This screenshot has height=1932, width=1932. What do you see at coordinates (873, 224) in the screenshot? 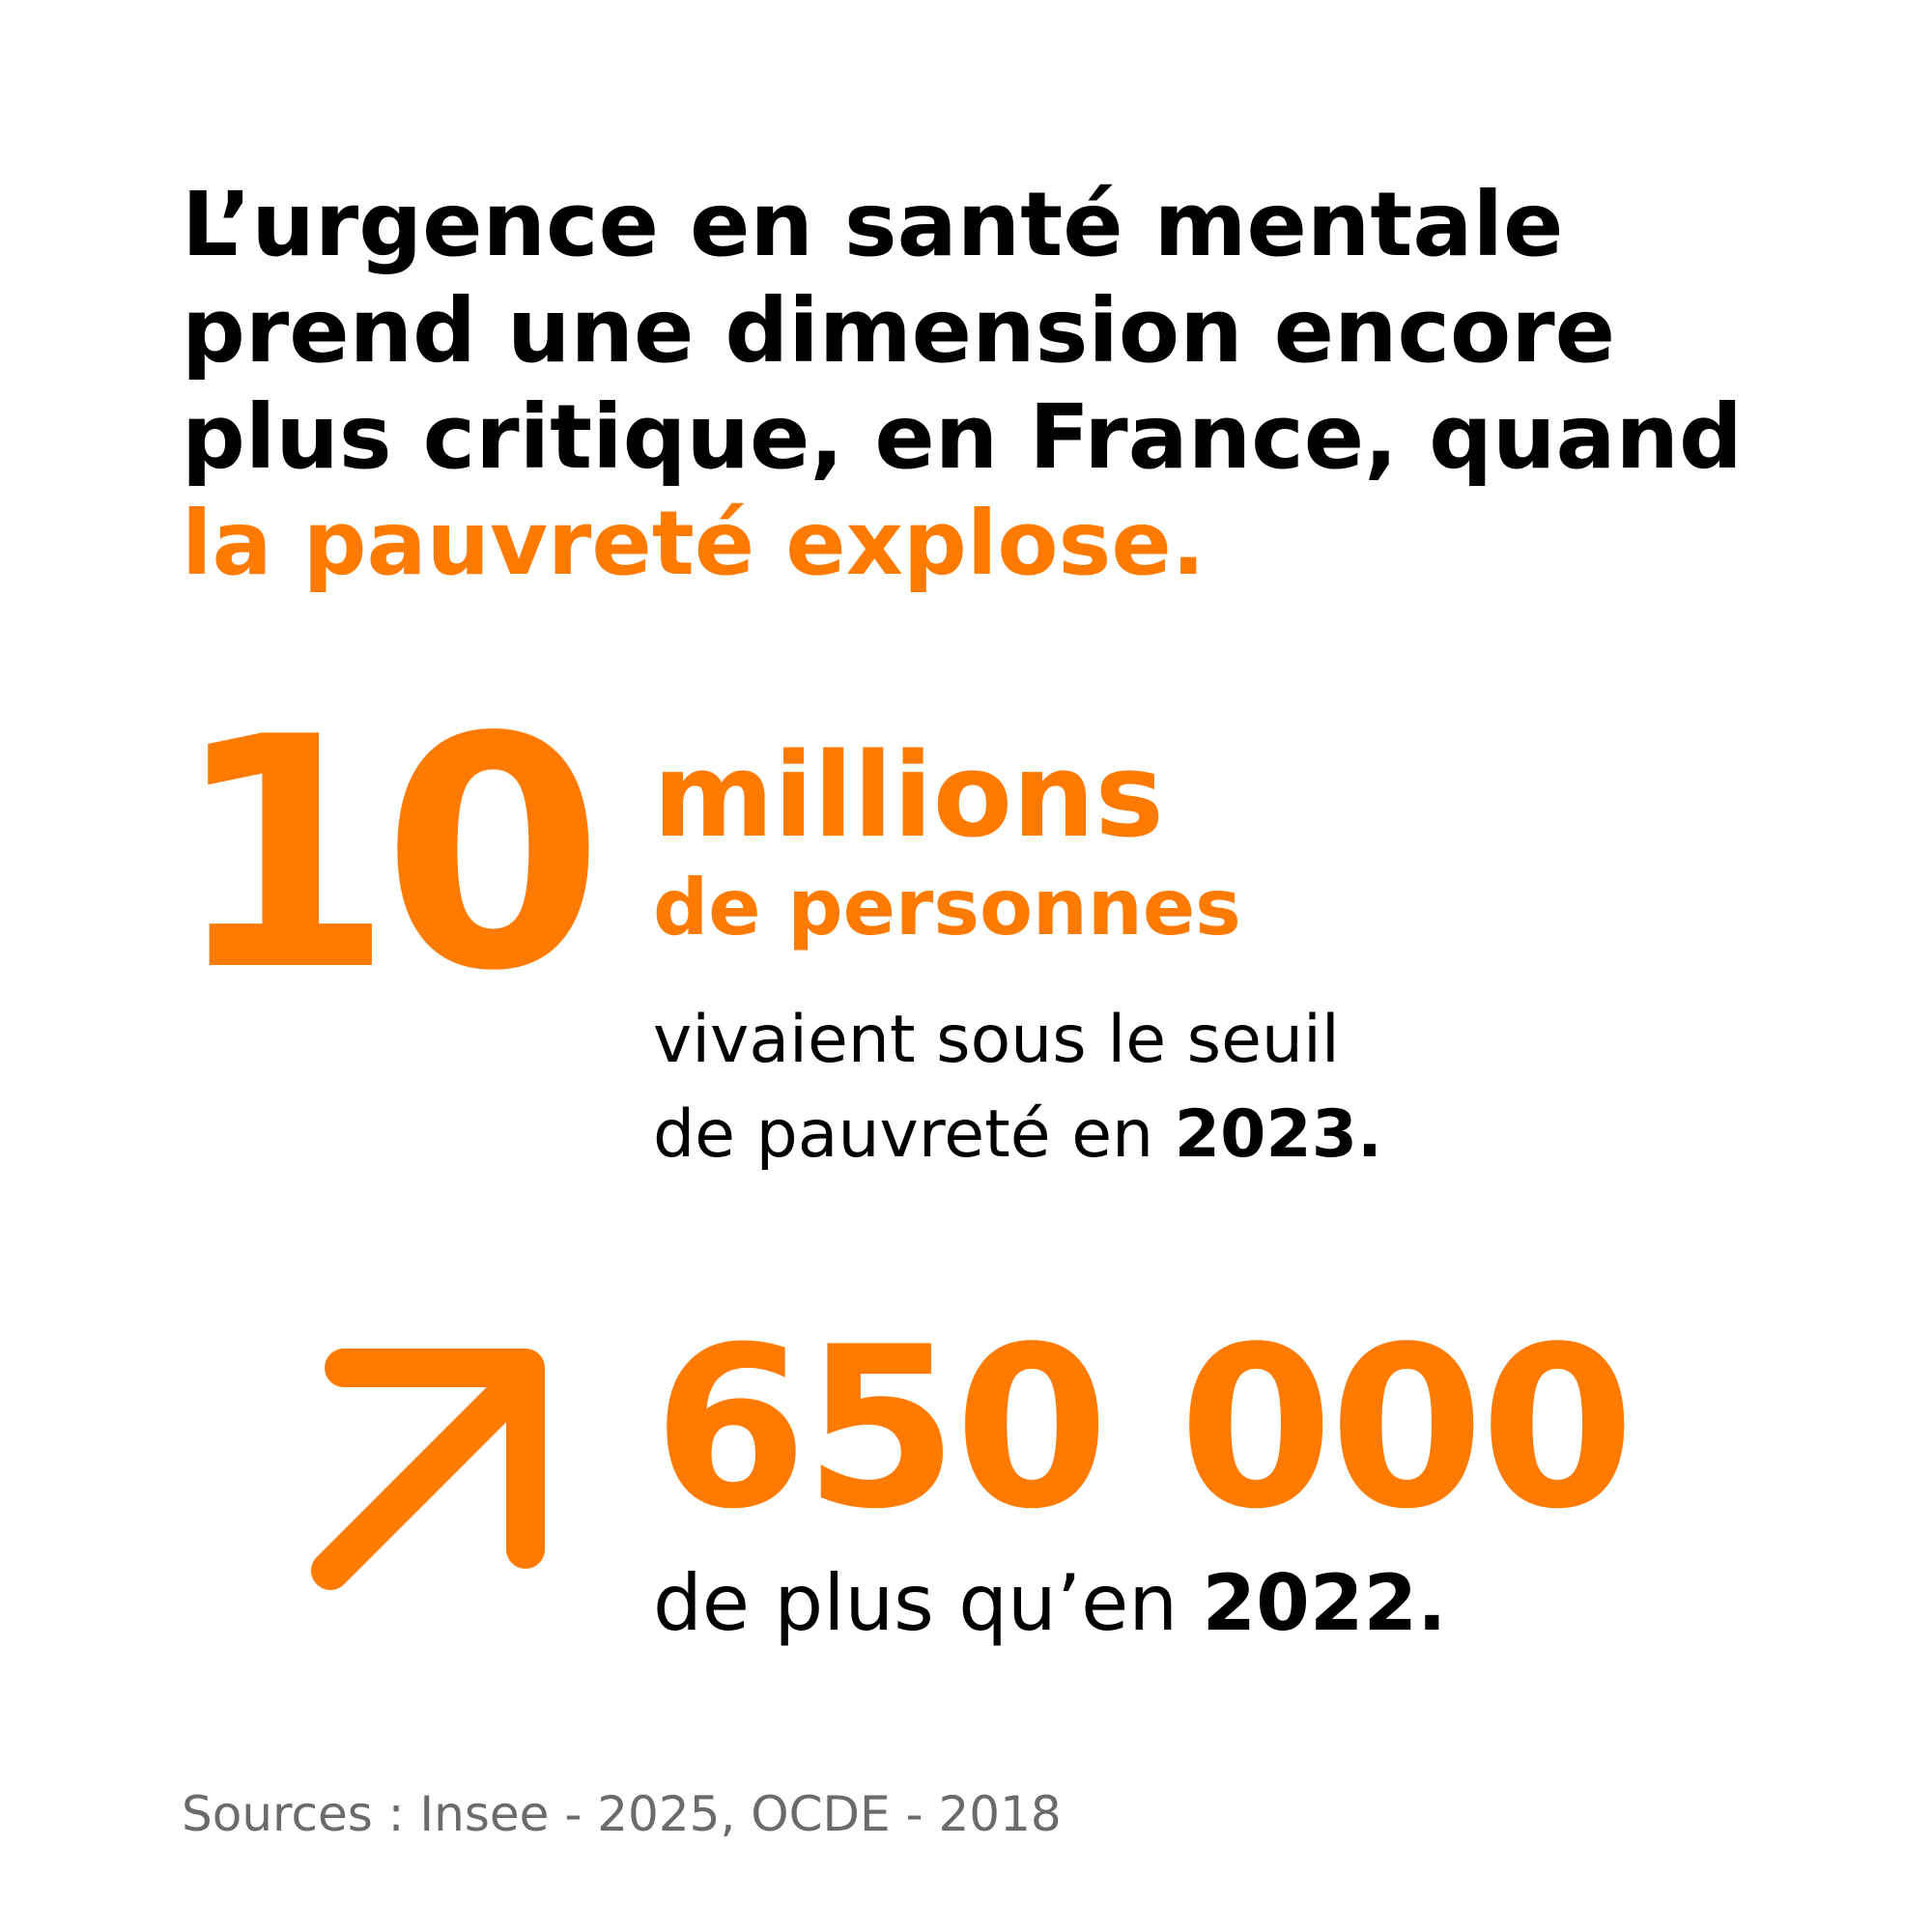
I see `headline-line-1: L’urgence en santé mentale` at bounding box center [873, 224].